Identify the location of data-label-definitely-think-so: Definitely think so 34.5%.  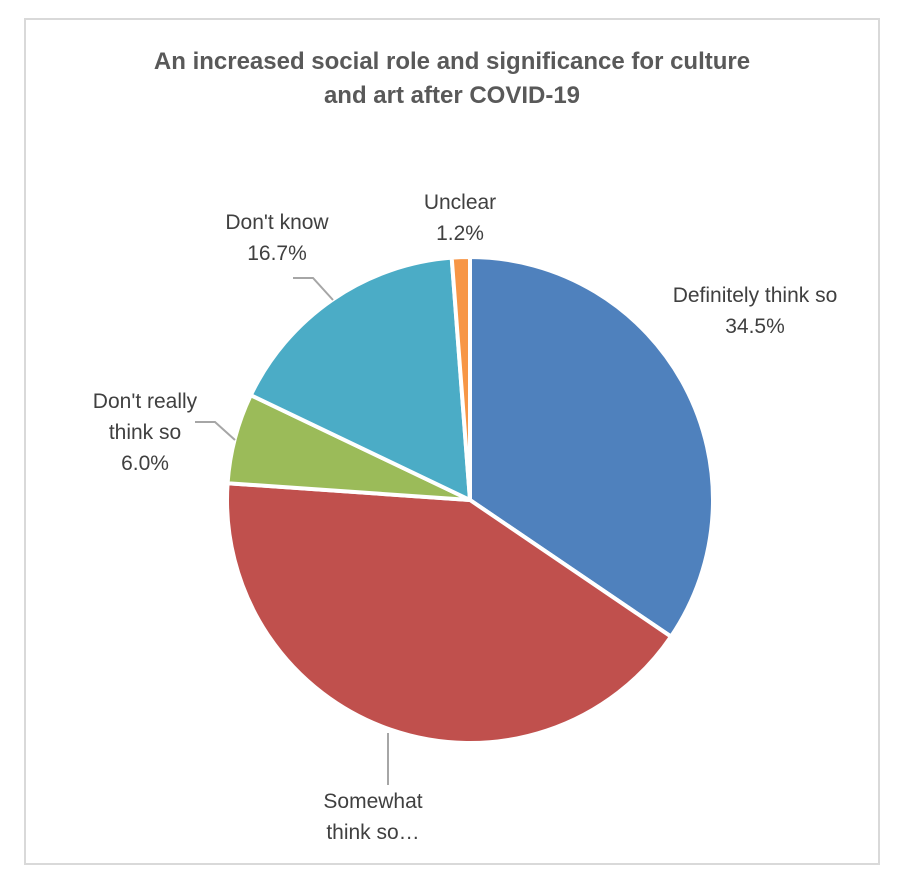
(755, 311).